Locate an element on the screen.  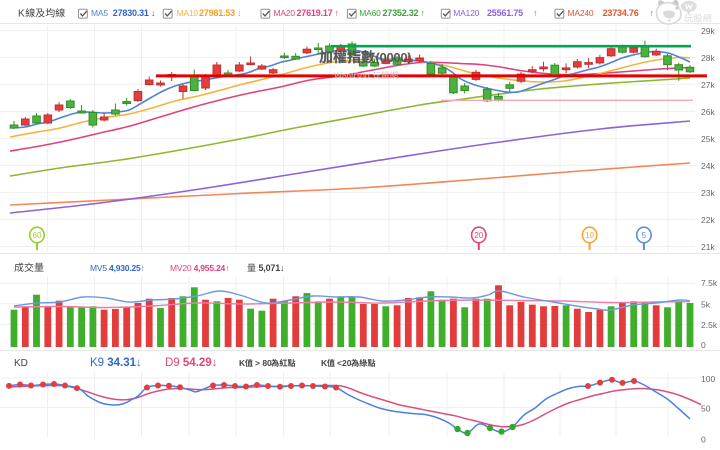
svg-text: 27981.53 is located at coordinates (217, 13).